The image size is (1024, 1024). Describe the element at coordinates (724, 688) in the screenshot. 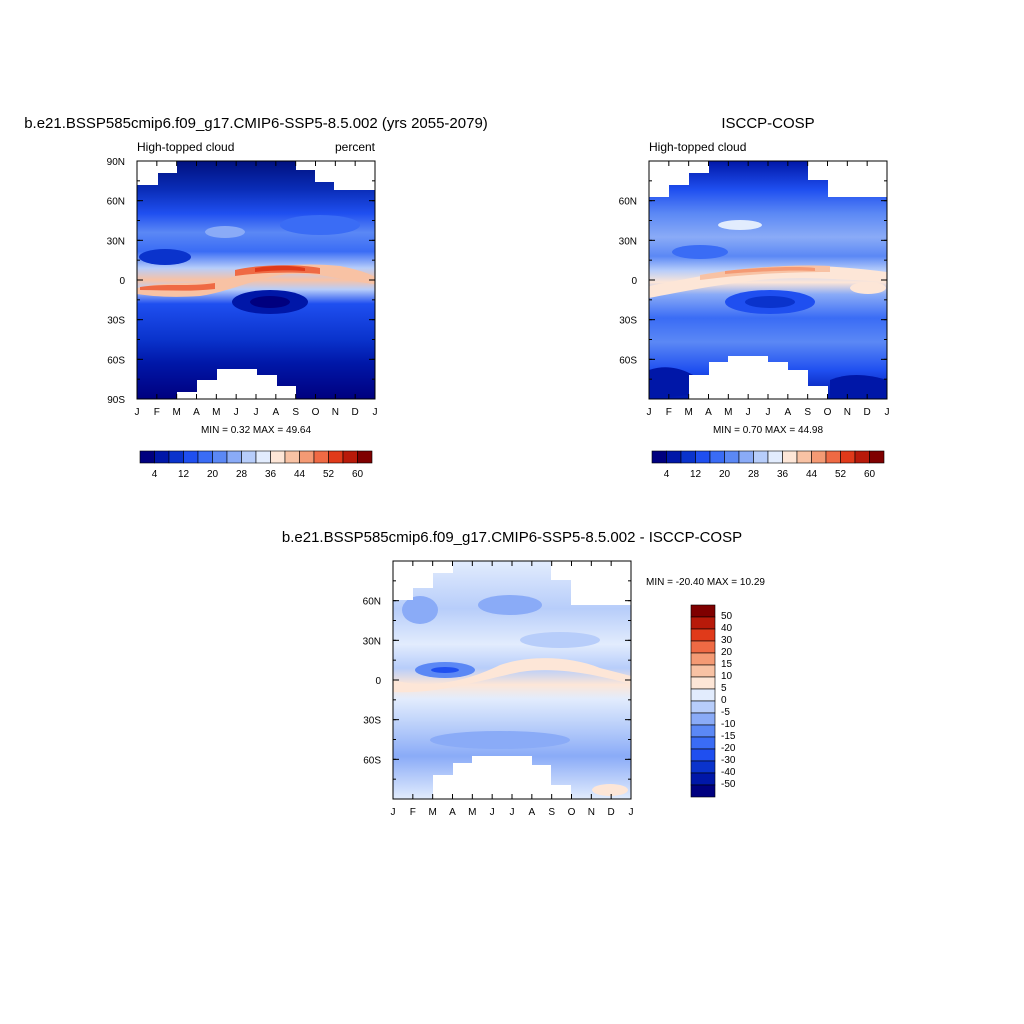

I see `colorbar-label: 5` at that location.